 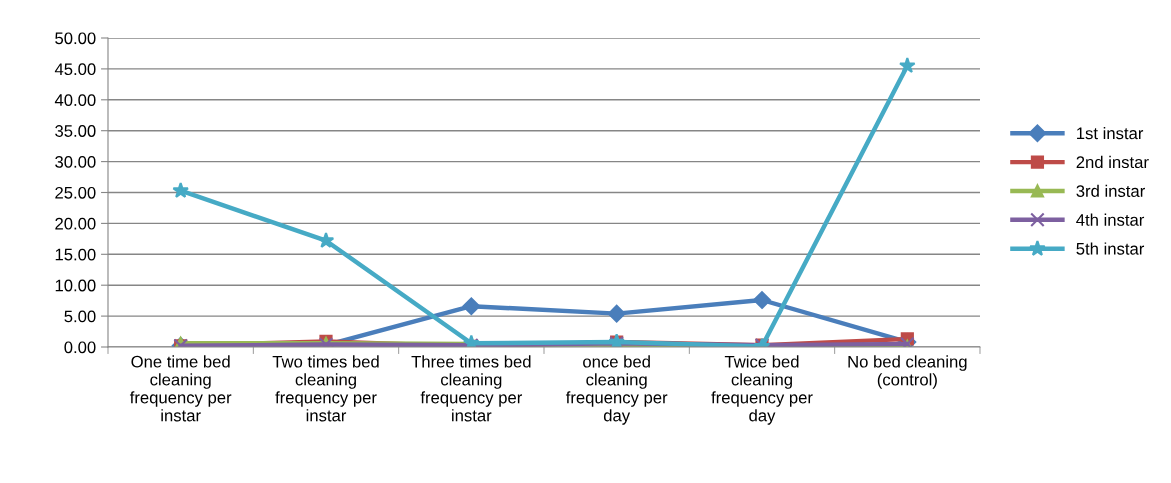 I want to click on legend-label: 1st instar, so click(x=1110, y=133).